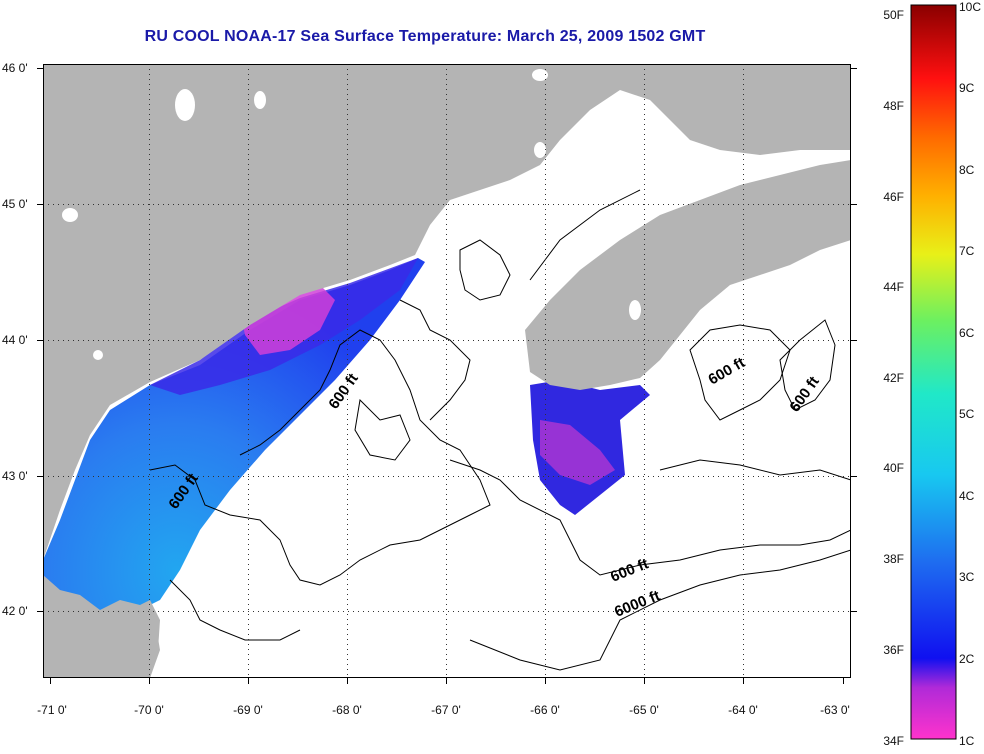 This screenshot has width=984, height=754. Describe the element at coordinates (893, 559) in the screenshot. I see `colorbar-f-label: 38F` at that location.